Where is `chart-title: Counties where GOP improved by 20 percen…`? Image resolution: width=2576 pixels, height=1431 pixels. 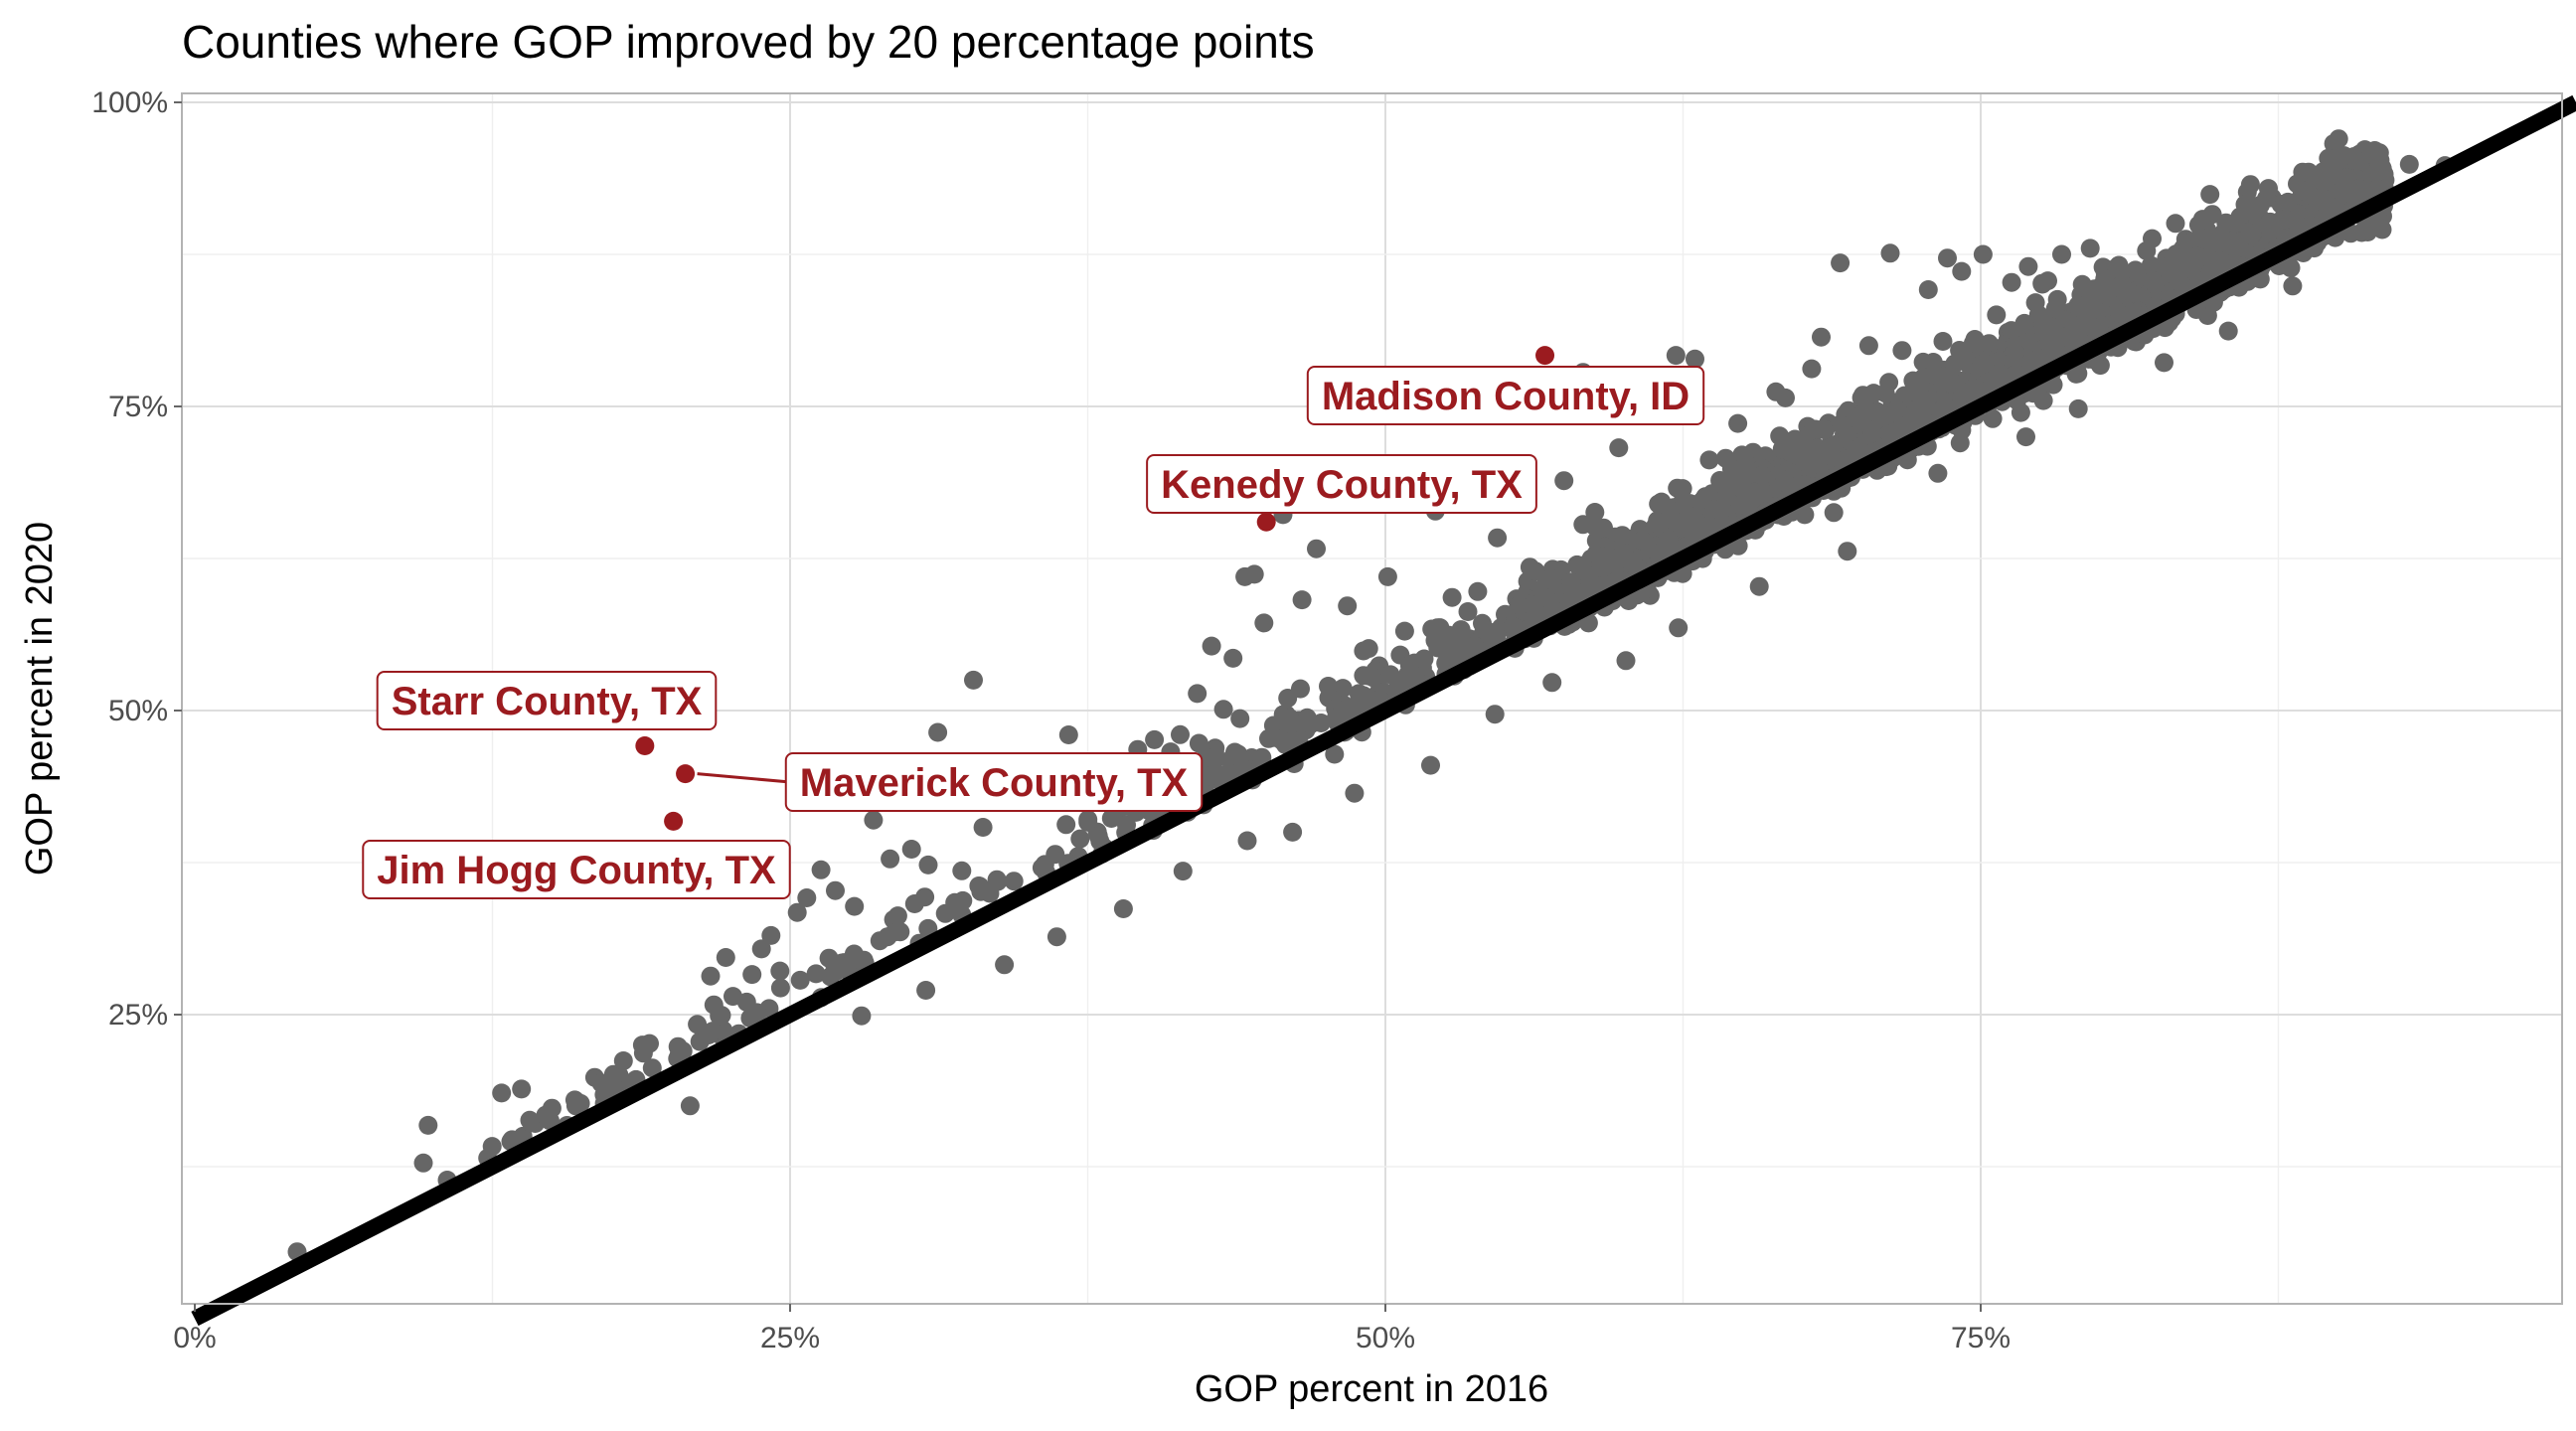 chart-title: Counties where GOP improved by 20 percen… is located at coordinates (748, 42).